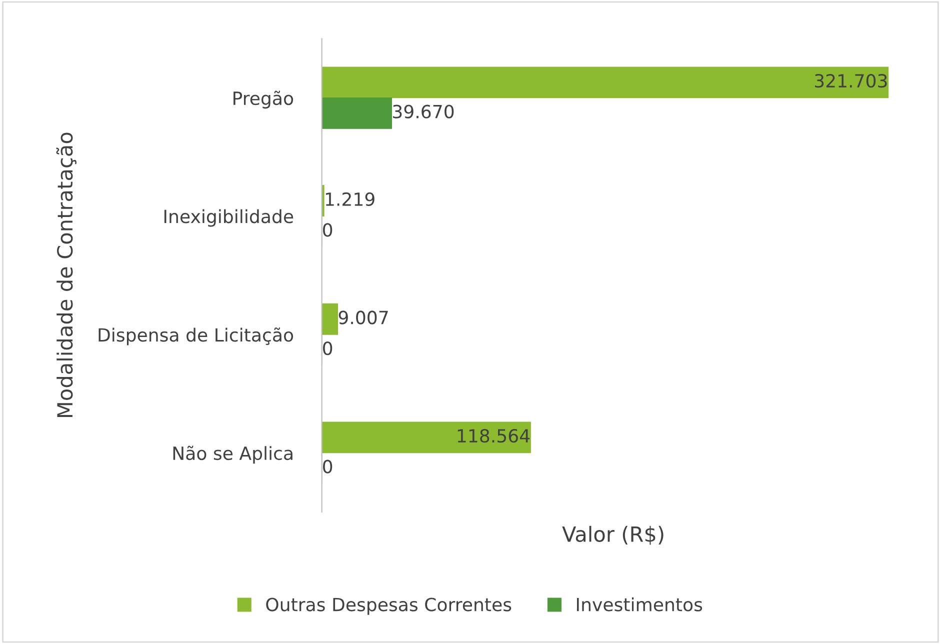 This screenshot has width=941, height=644. I want to click on x-axis-title: Valor (R$), so click(613, 535).